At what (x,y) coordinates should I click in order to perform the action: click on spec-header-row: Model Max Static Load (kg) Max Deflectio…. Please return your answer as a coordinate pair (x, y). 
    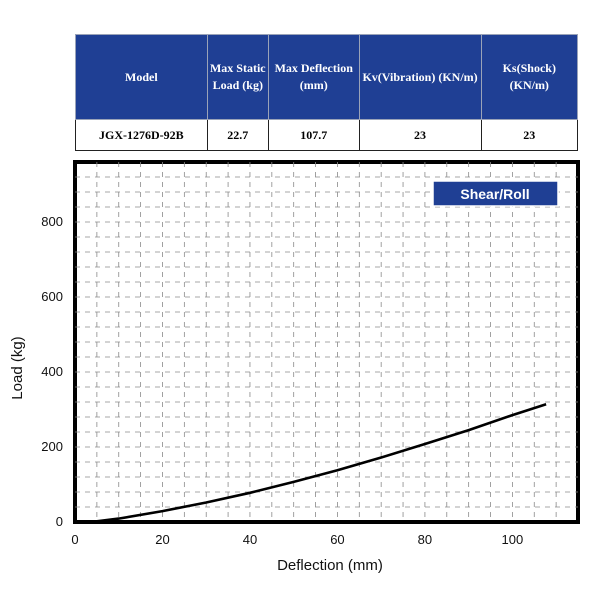
    Looking at the image, I should click on (327, 77).